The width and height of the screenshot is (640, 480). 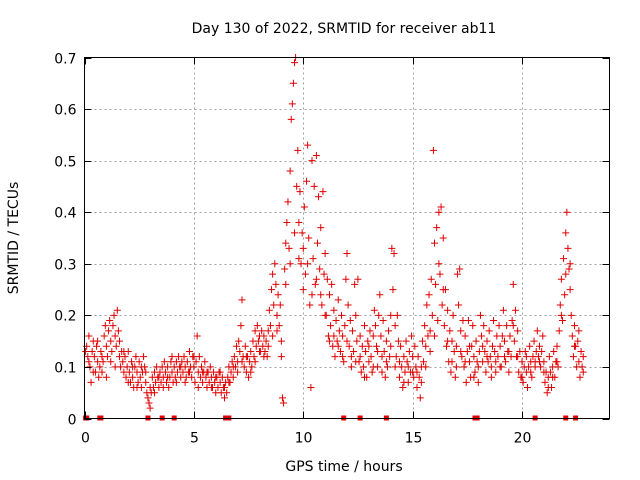 What do you see at coordinates (65, 266) in the screenshot?
I see `y-tick-label-3: 0.3` at bounding box center [65, 266].